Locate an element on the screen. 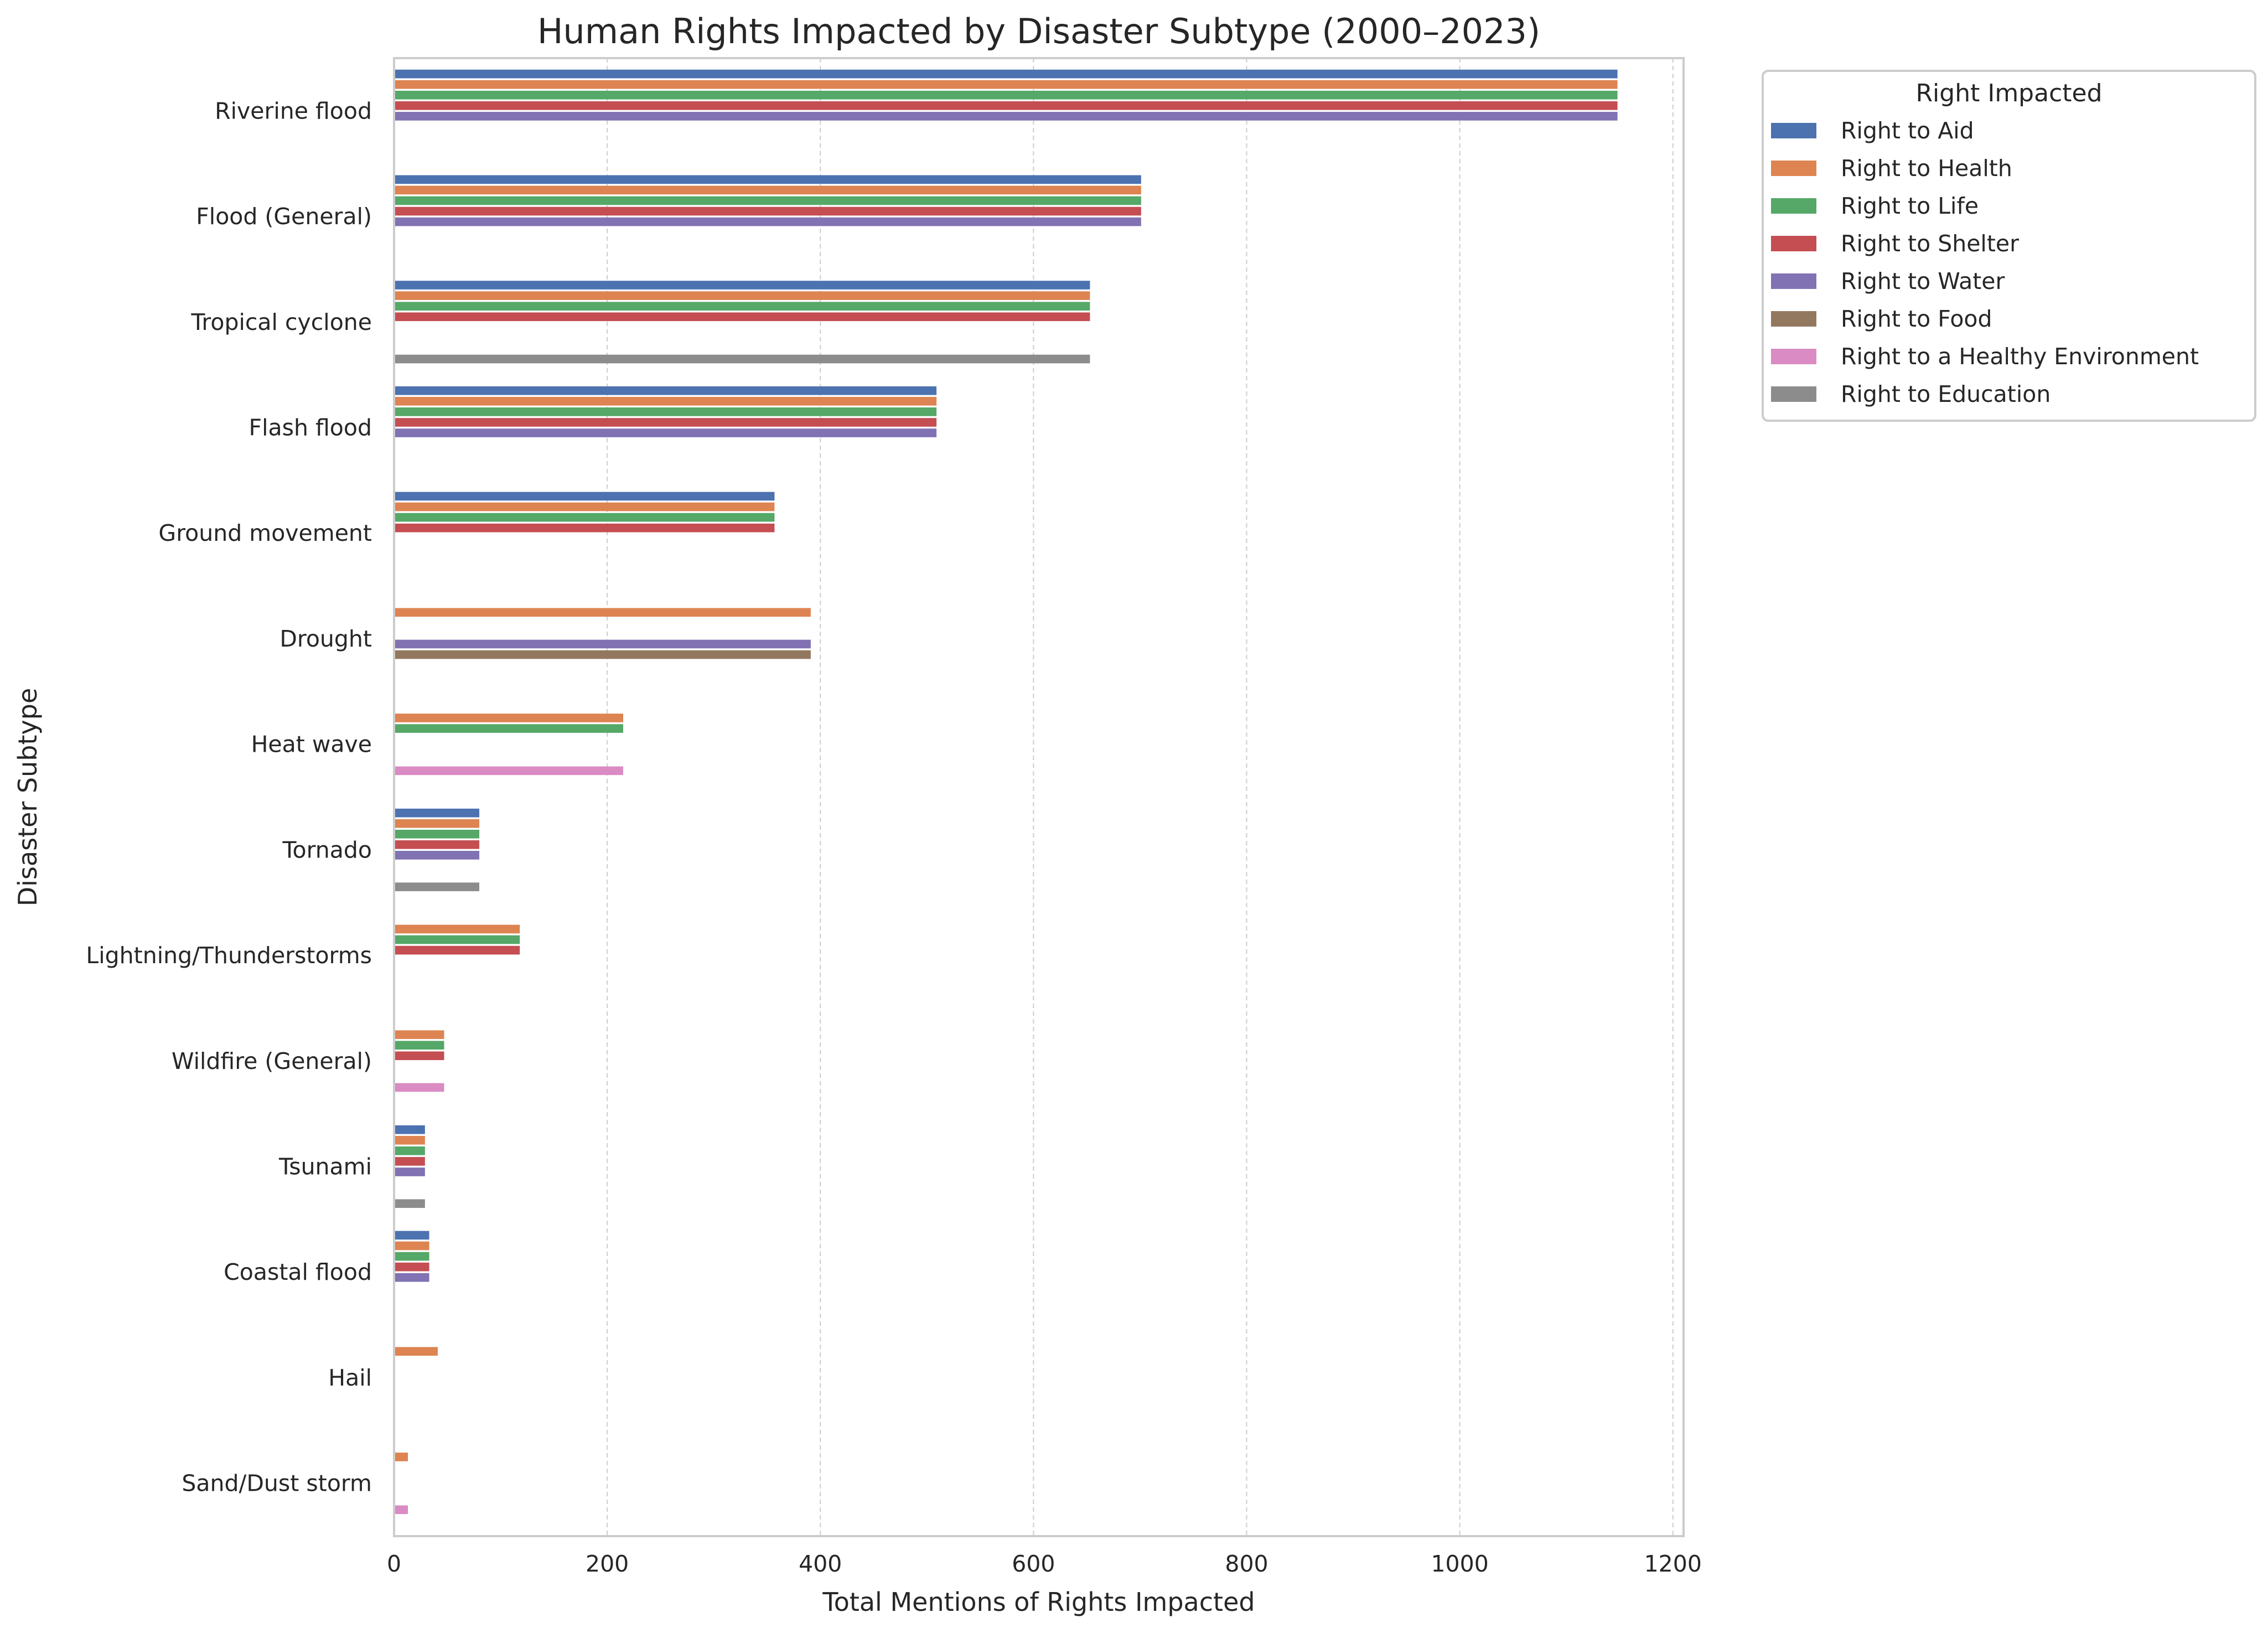 This screenshot has height=1633, width=2268. y-tick-label: Tsunami is located at coordinates (325, 1167).